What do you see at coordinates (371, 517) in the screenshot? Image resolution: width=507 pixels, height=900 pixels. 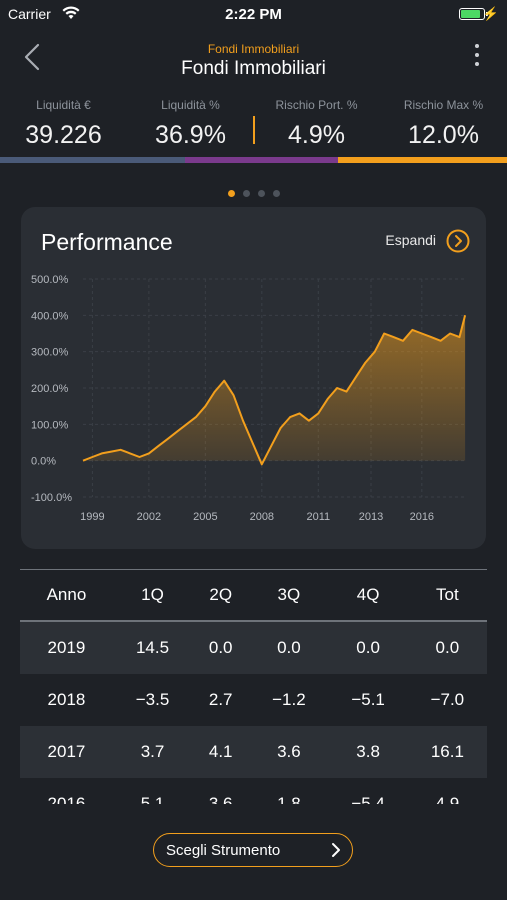 I see `x-tick-label: 2013` at bounding box center [371, 517].